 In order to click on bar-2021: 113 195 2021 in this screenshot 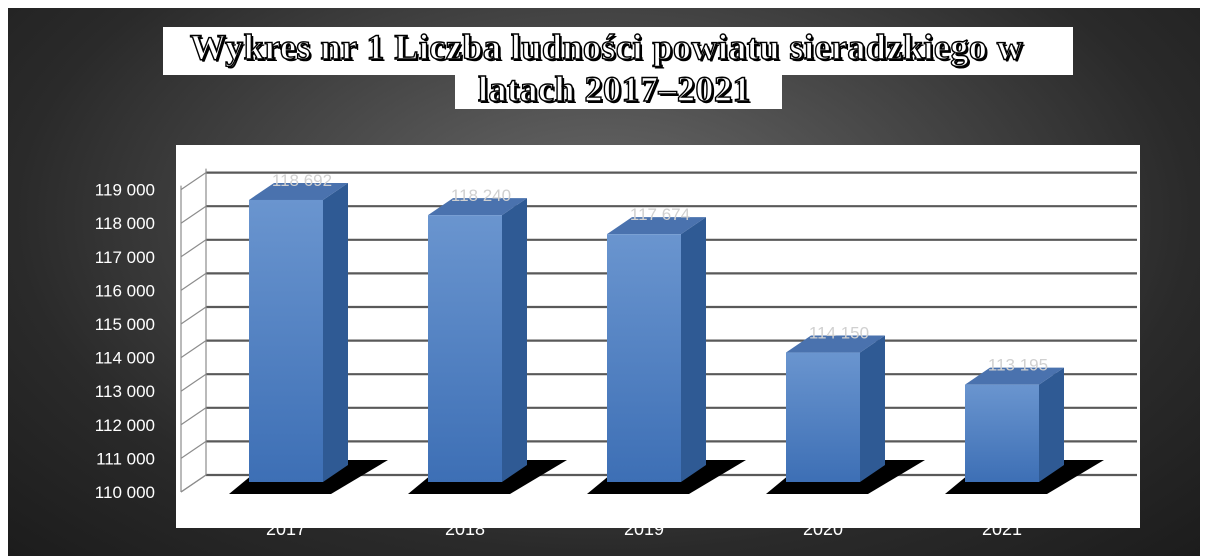, I will do `click(1024, 447)`.